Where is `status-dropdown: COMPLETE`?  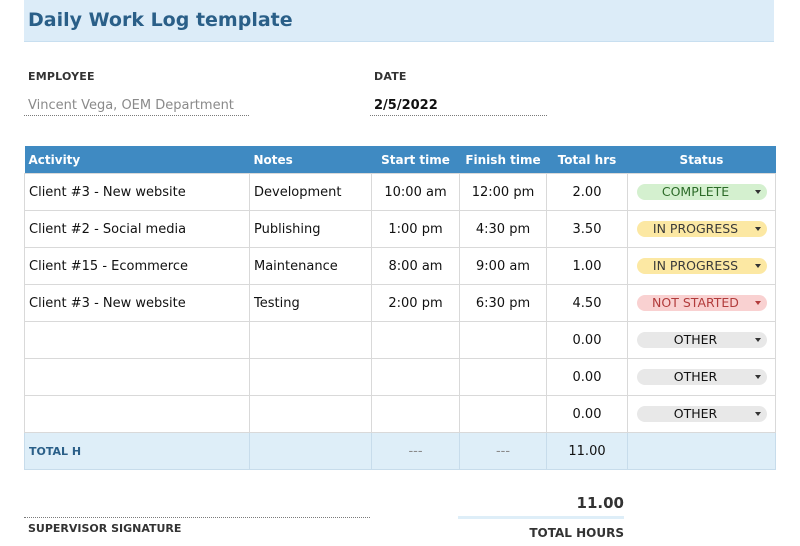
status-dropdown: COMPLETE is located at coordinates (701, 192).